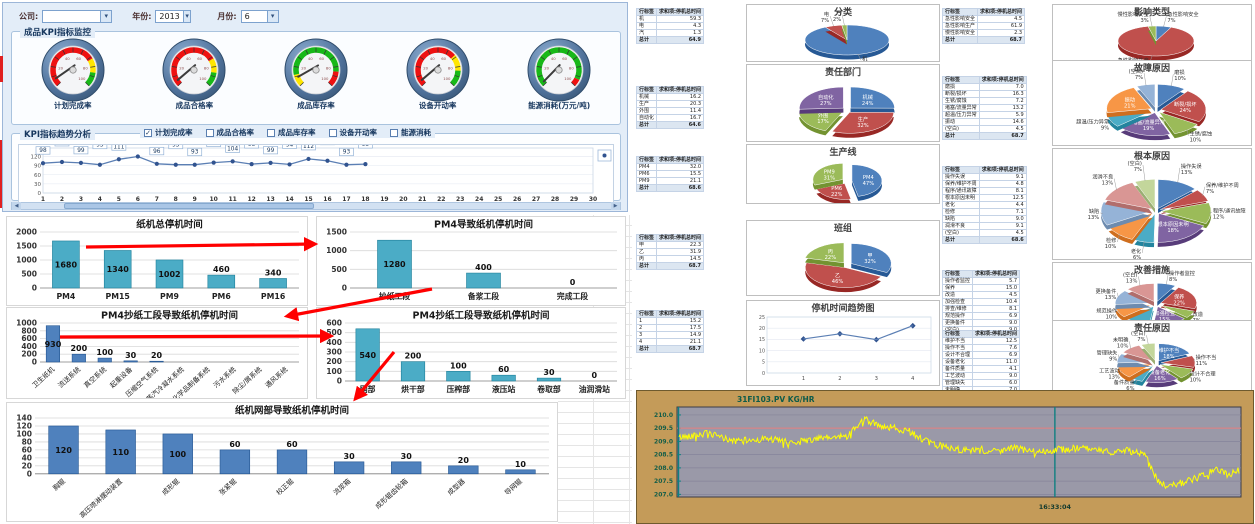  Describe the element at coordinates (358, 132) in the screenshot. I see `kpi-checkbox-label: 设备开动率` at that location.